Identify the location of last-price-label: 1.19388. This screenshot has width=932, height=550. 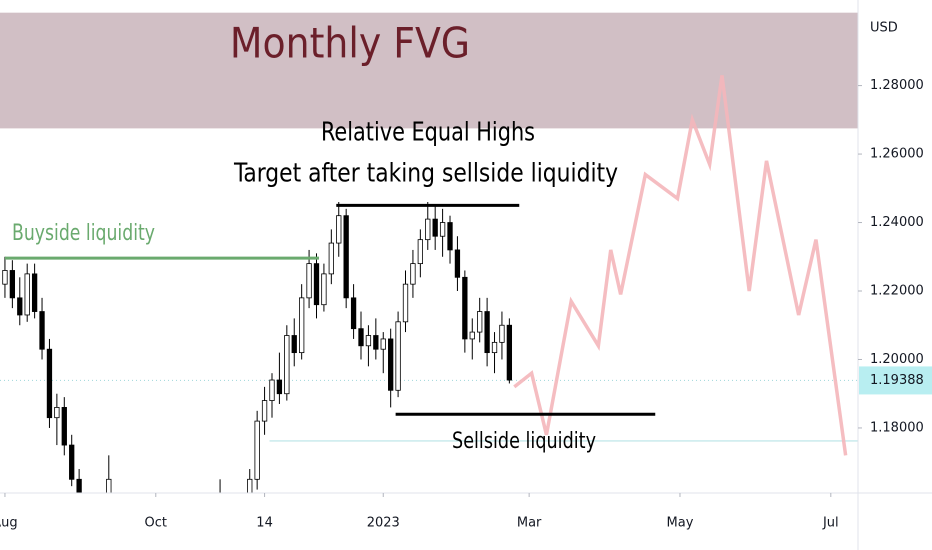
(897, 380).